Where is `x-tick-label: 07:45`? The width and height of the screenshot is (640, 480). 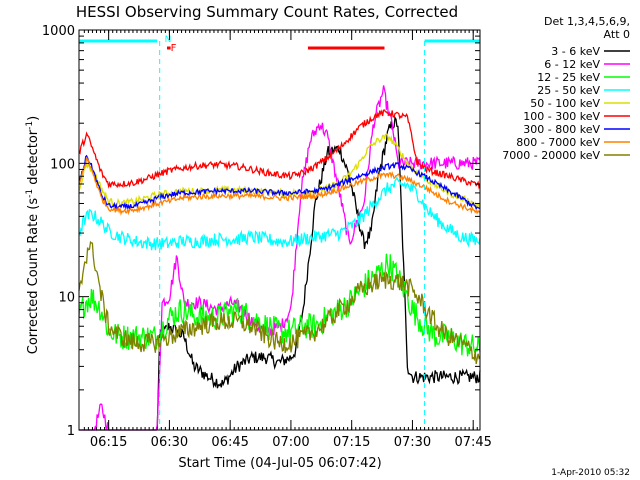 x-tick-label: 07:45 is located at coordinates (472, 442).